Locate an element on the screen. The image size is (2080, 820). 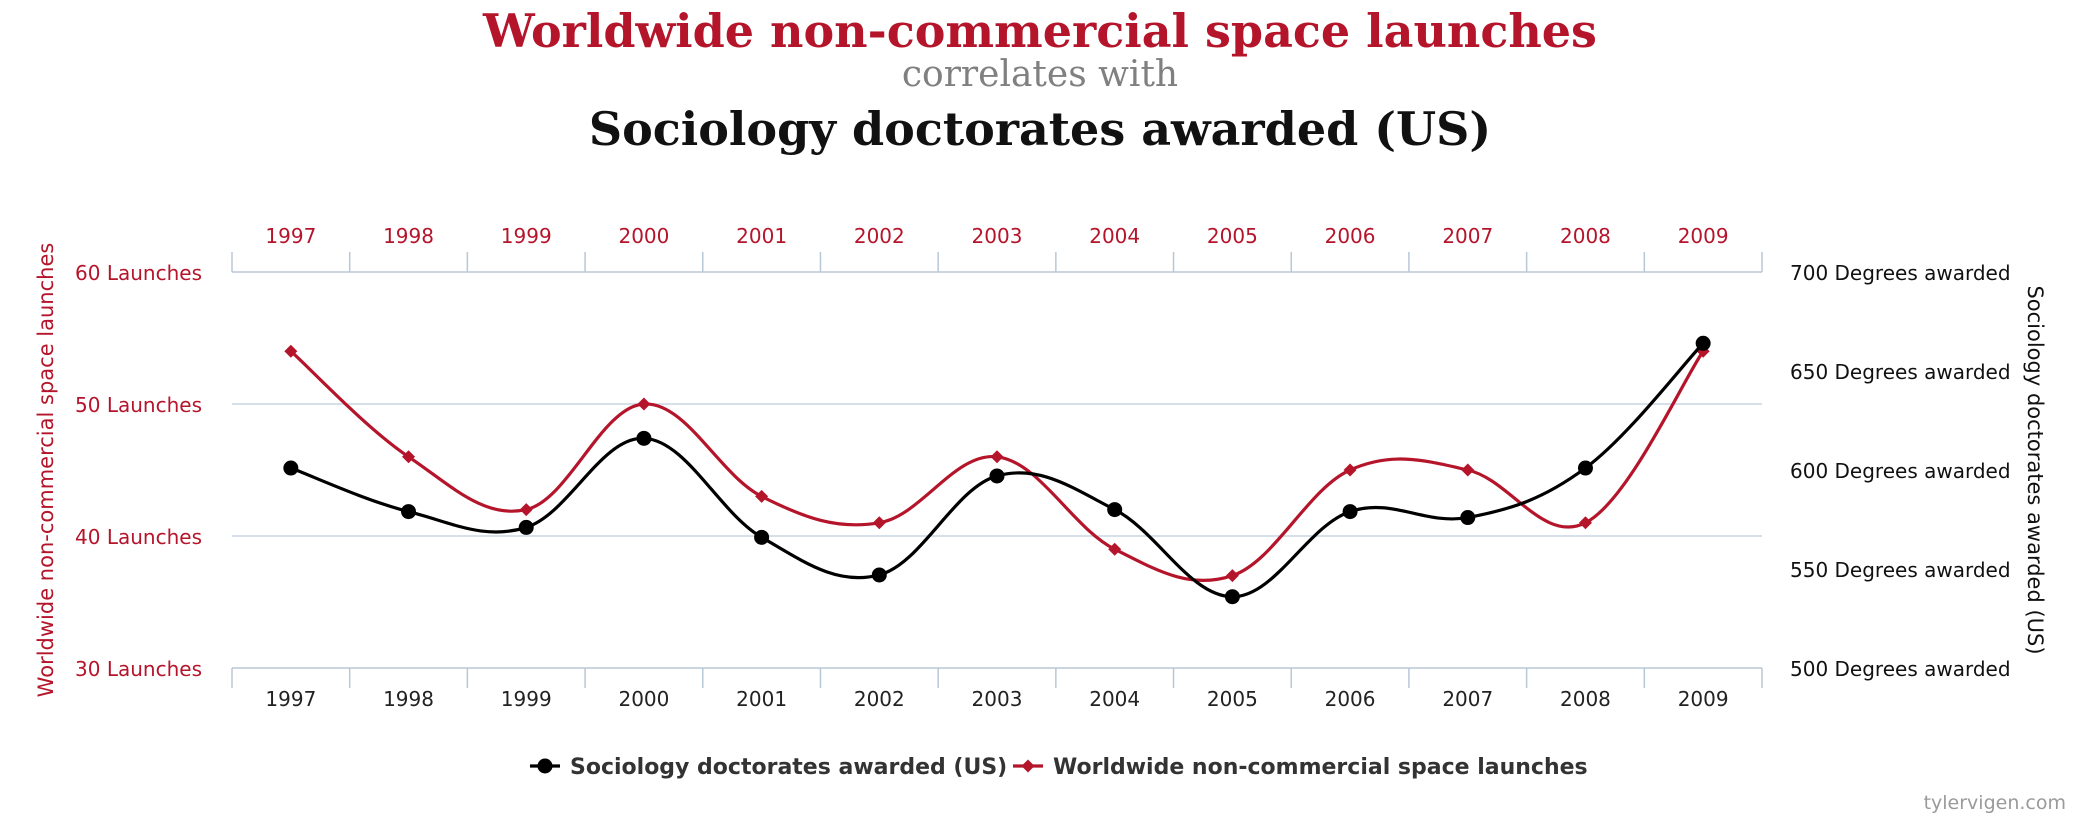
bottom-x-tick-label: 2002 is located at coordinates (879, 699).